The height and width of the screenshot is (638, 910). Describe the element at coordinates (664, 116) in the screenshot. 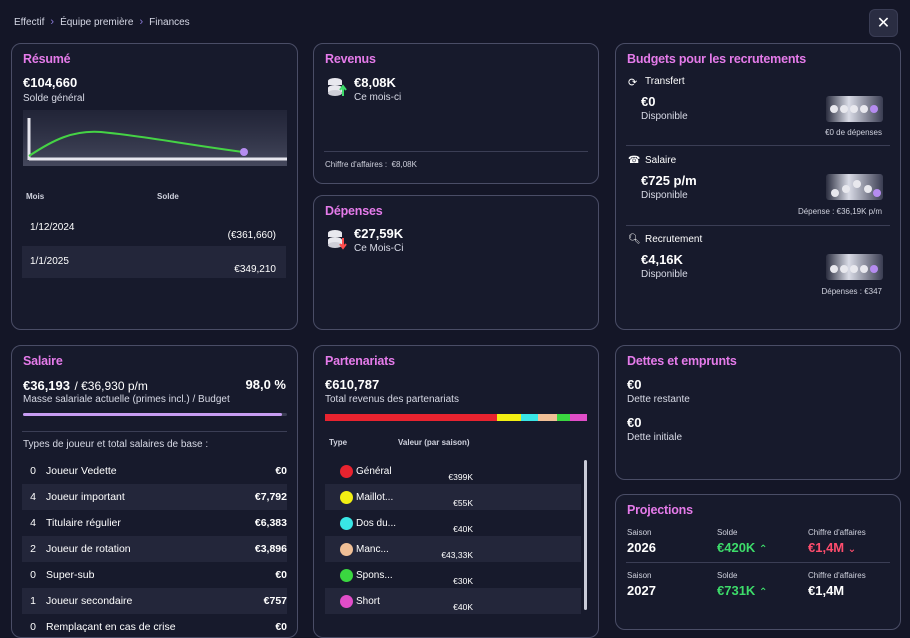

I see `budget-transfert-label: Disponible` at that location.